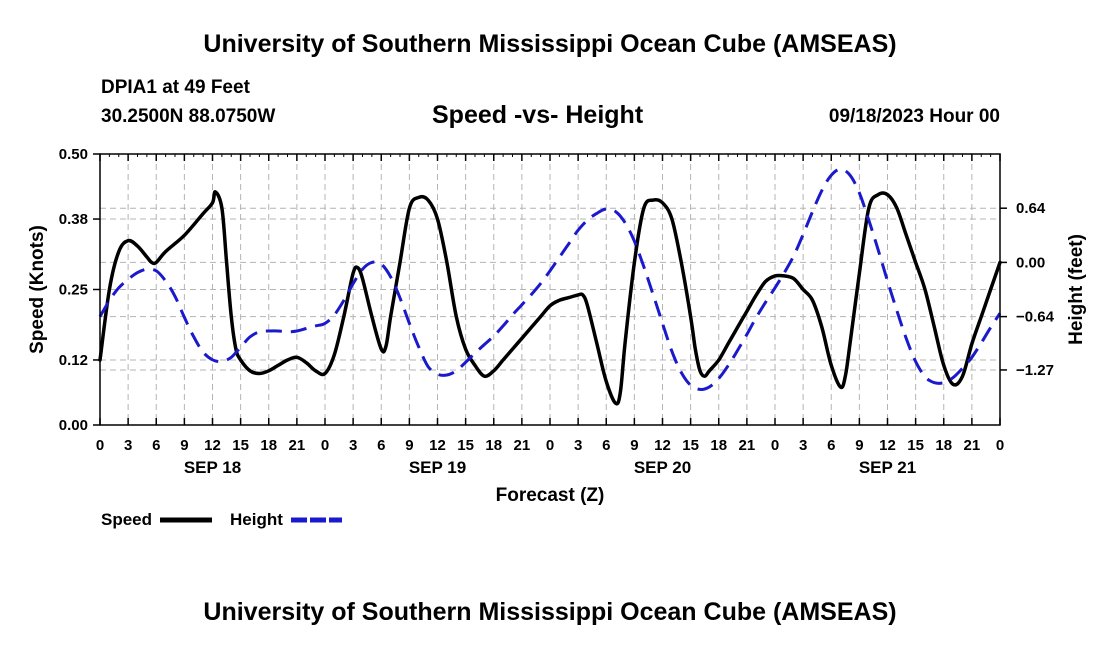  Describe the element at coordinates (212, 467) in the screenshot. I see `day-label: SEP 18` at that location.